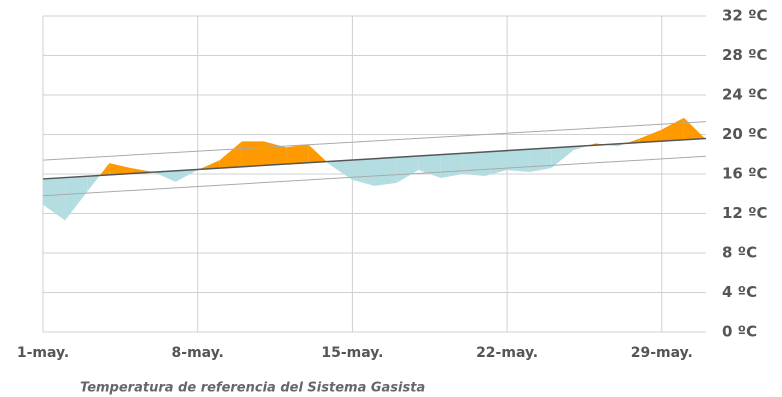  Describe the element at coordinates (745, 95) in the screenshot. I see `y-tick-label: 24 ºC` at that location.